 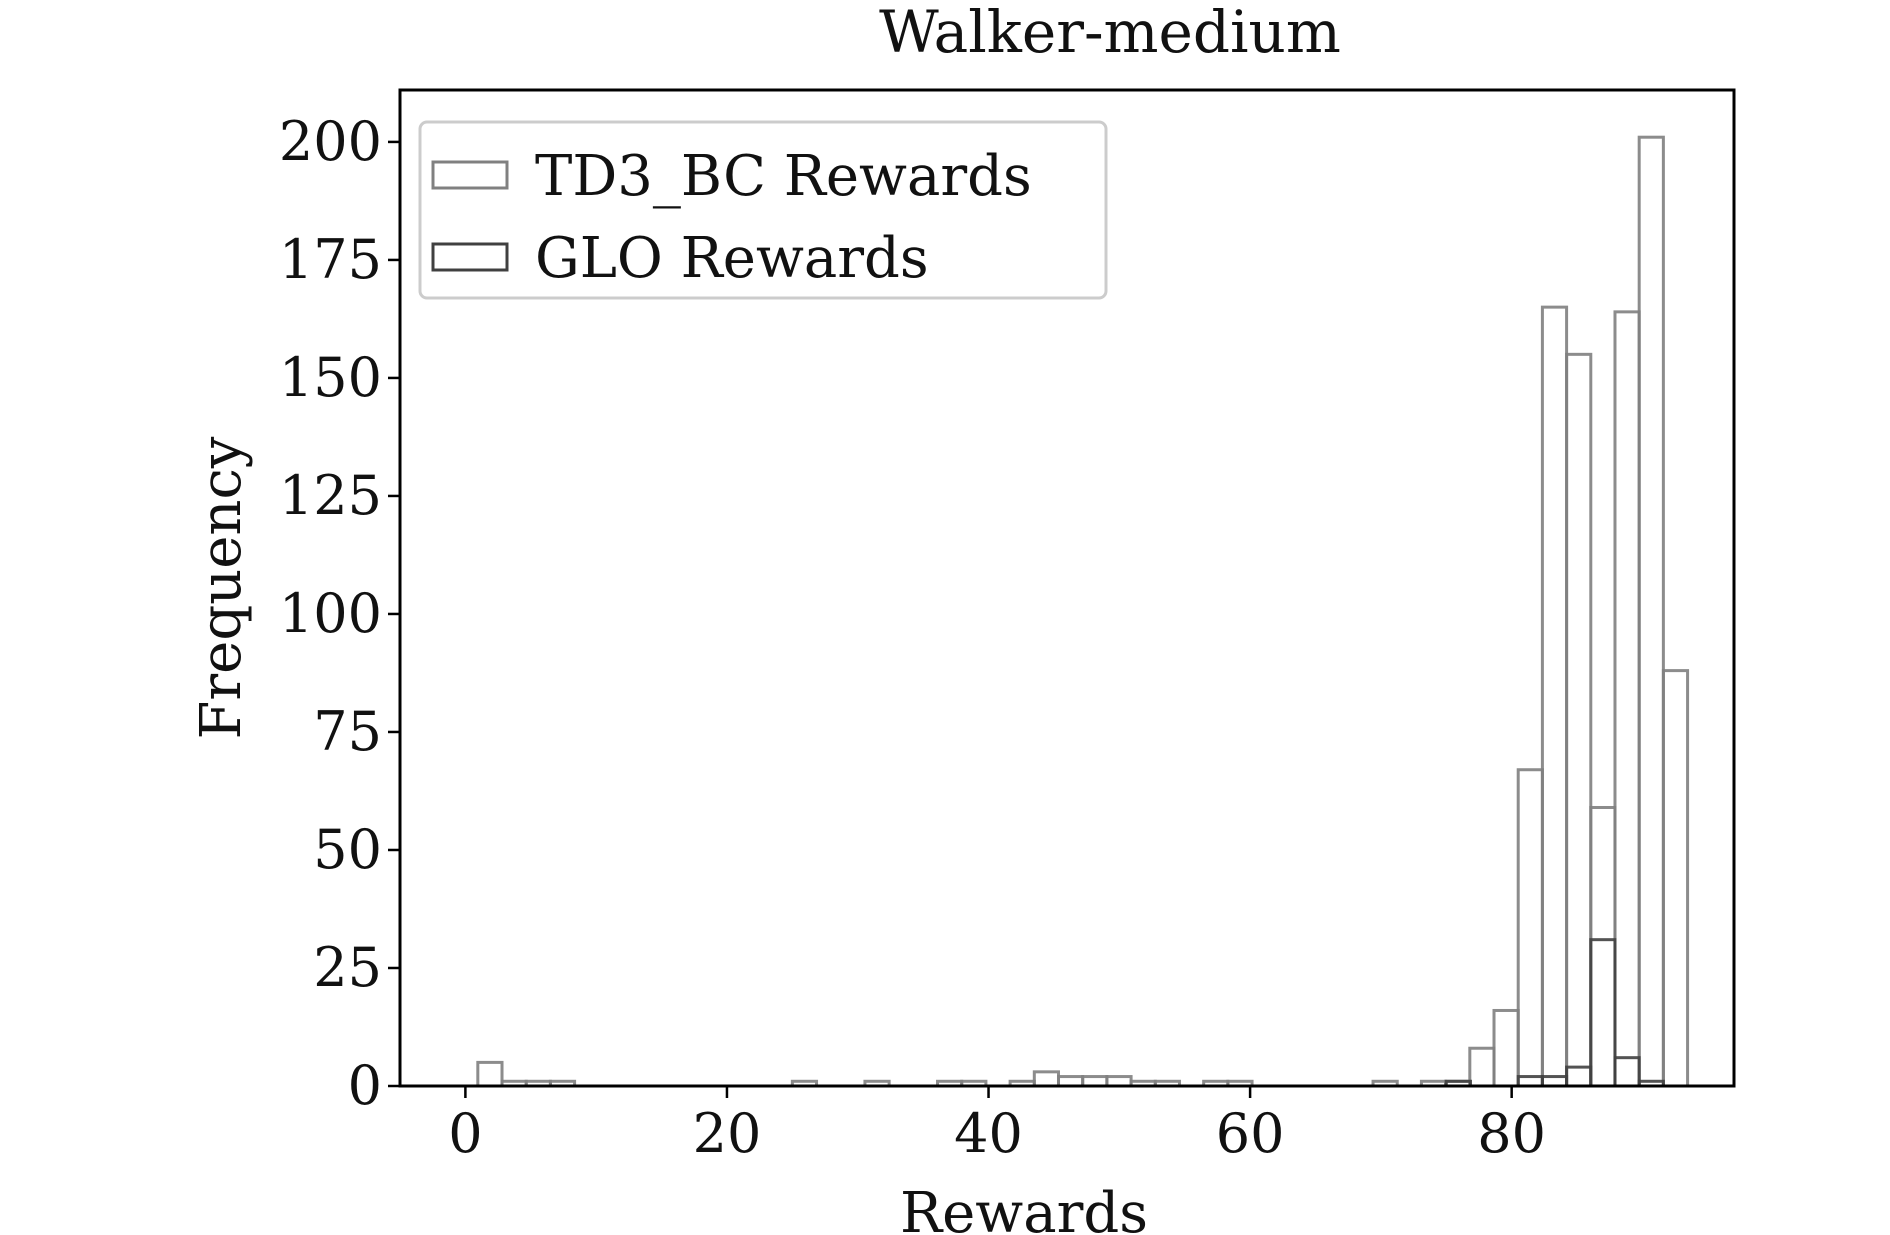 I want to click on x-axis-label: Rewards, so click(x=1024, y=1208).